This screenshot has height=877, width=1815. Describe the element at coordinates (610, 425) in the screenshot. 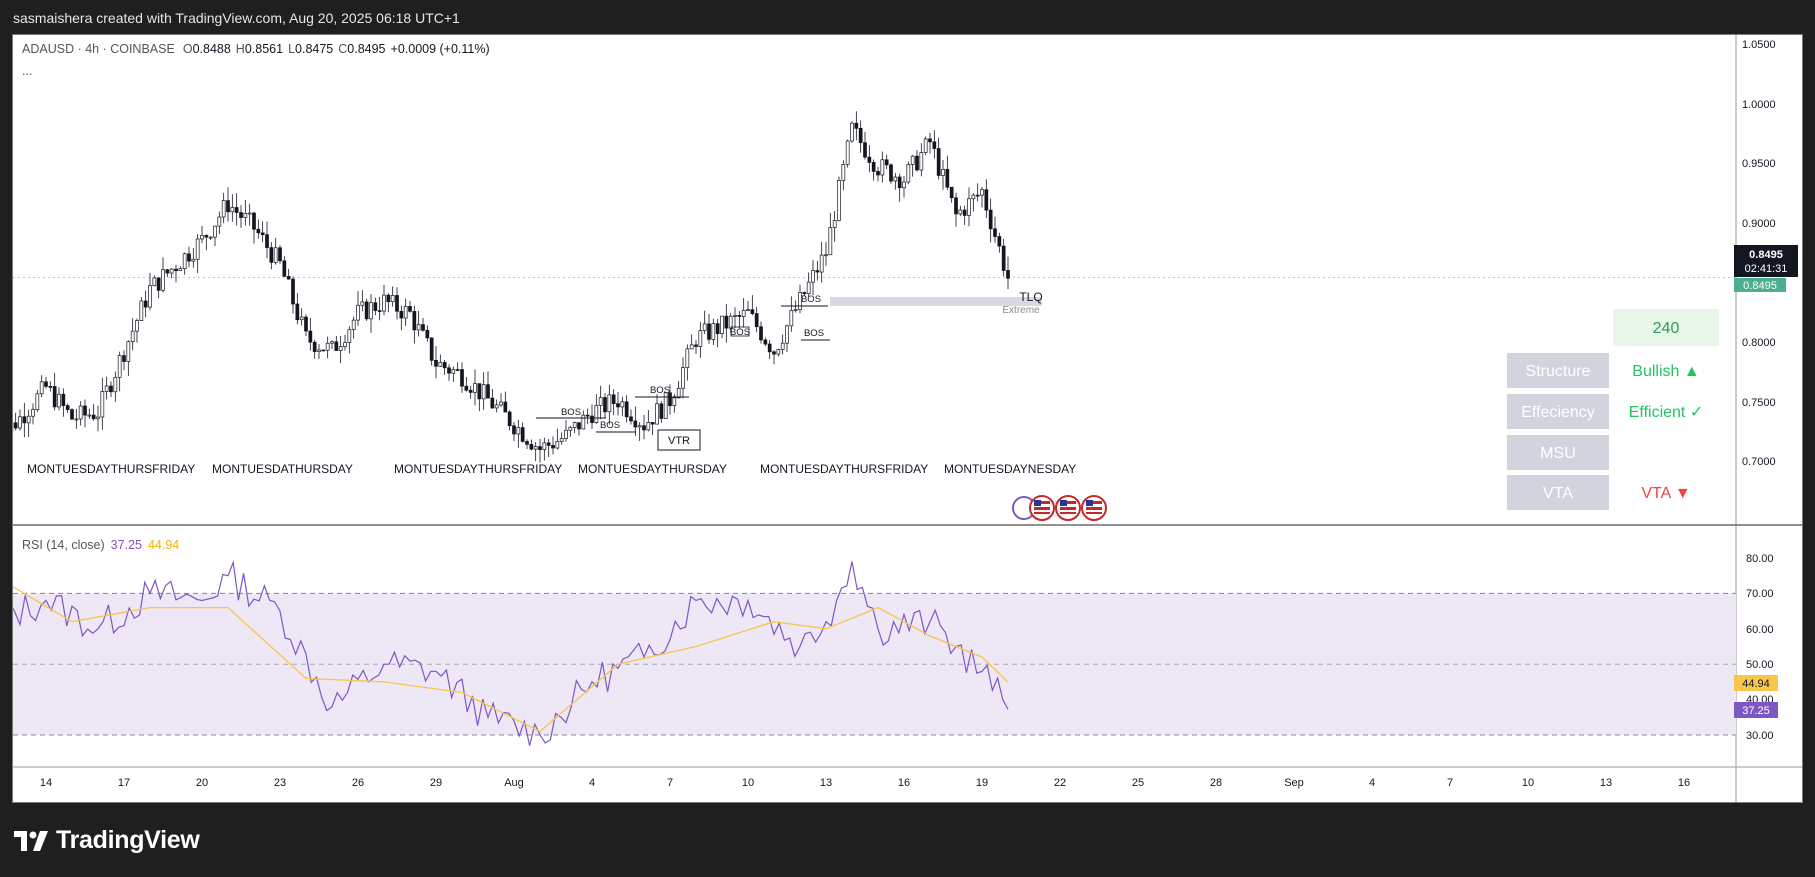

I see `bos-label-2: BOS` at that location.